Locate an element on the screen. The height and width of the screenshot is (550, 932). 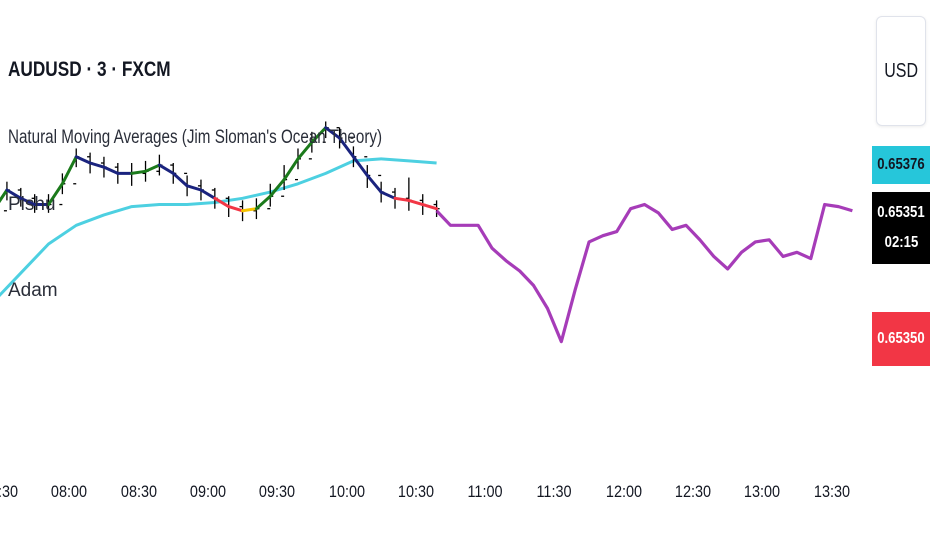
projection-line is located at coordinates (644, 273).